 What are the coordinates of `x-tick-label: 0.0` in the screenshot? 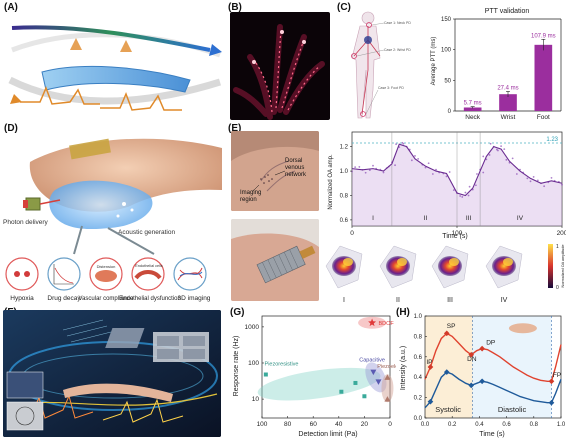 It's located at (425, 425).